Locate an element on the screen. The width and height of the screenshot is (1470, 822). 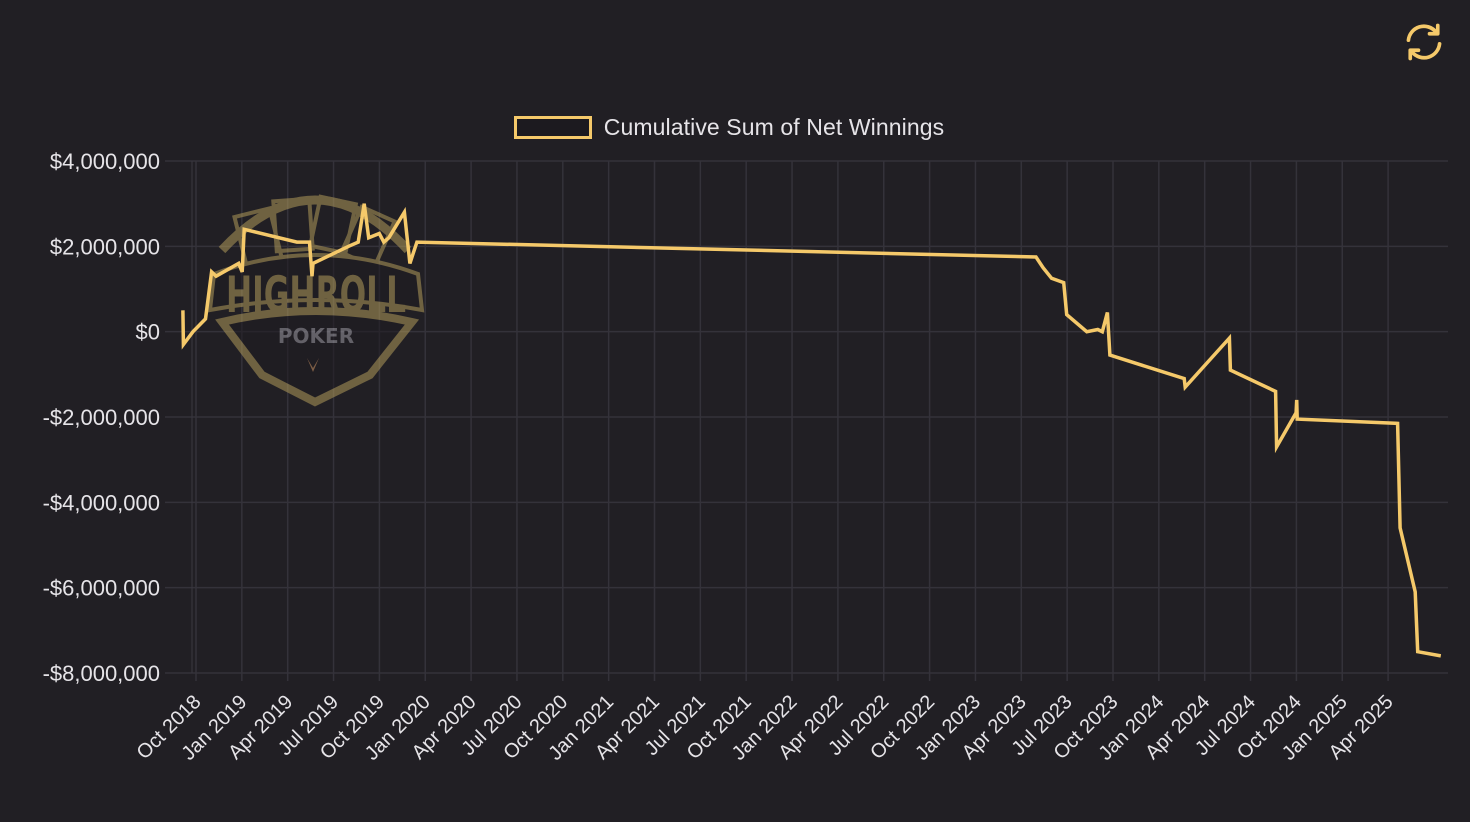
y-tick-label: $4,000,000 is located at coordinates (105, 161).